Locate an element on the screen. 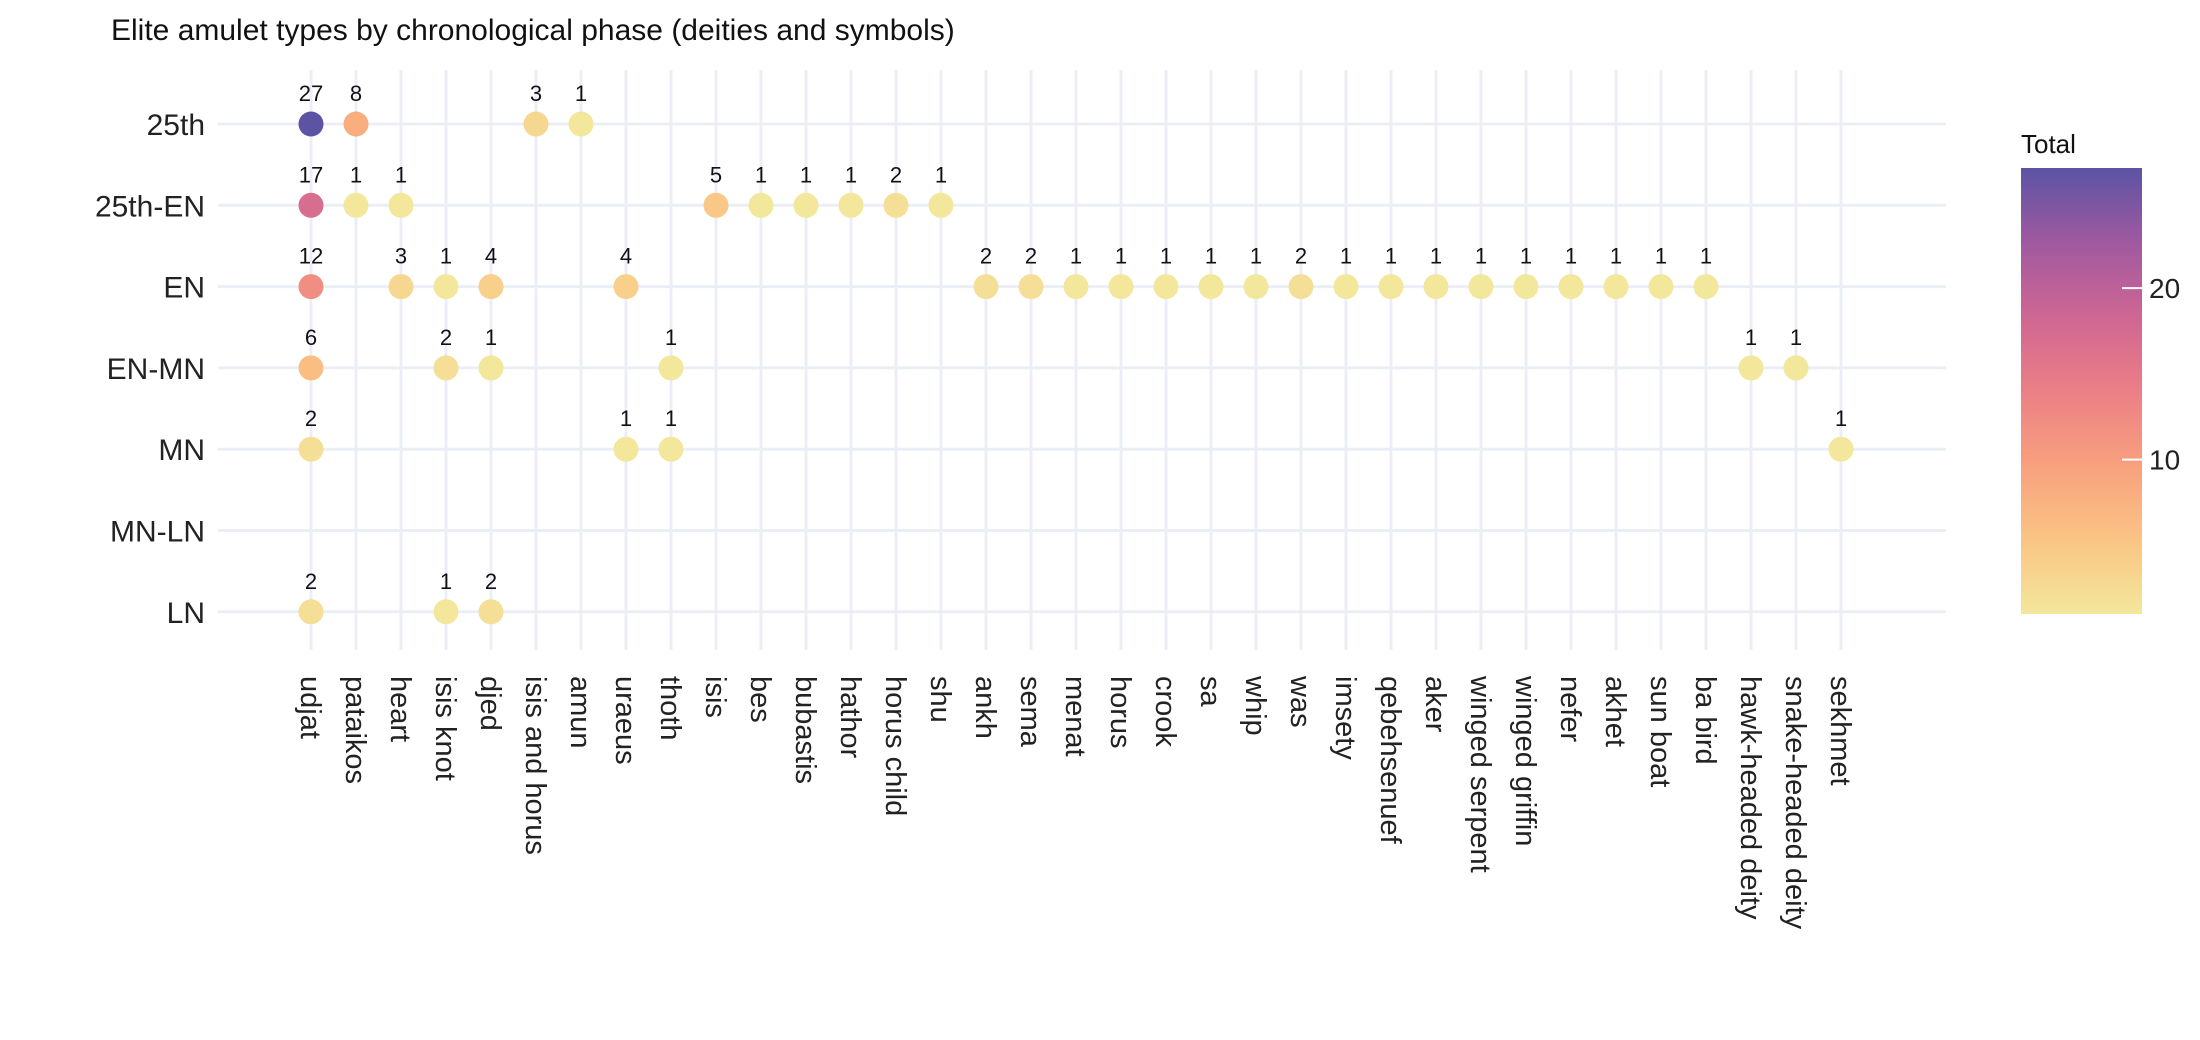  x-tick-label: bubastis is located at coordinates (805, 730).